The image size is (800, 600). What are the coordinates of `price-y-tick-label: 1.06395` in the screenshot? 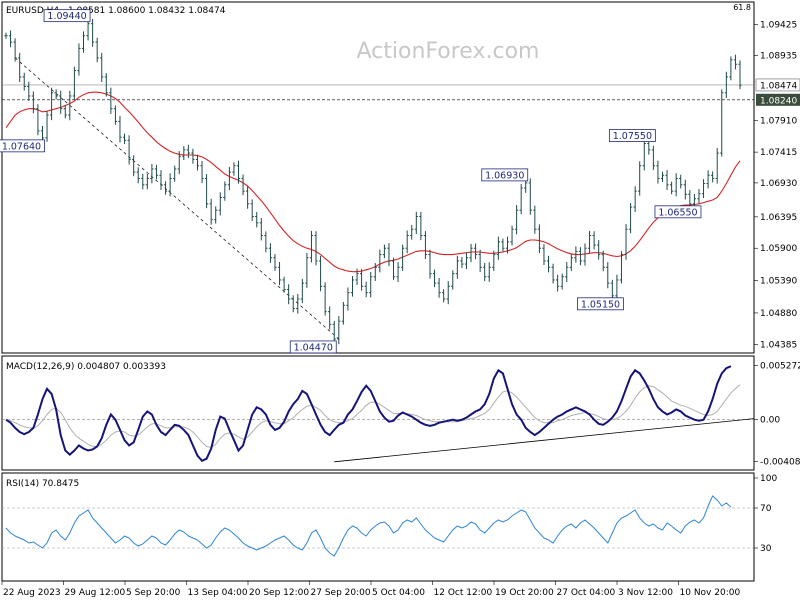 It's located at (778, 218).